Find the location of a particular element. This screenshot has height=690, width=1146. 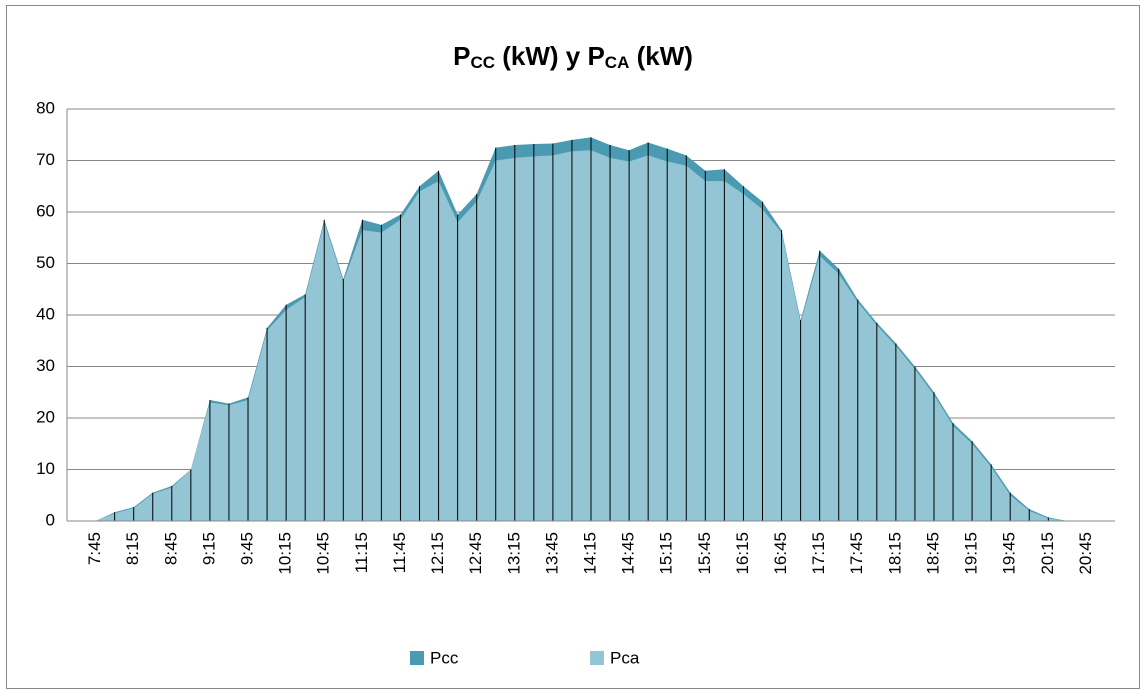

x-tick-label: 17:15 is located at coordinates (818, 553).